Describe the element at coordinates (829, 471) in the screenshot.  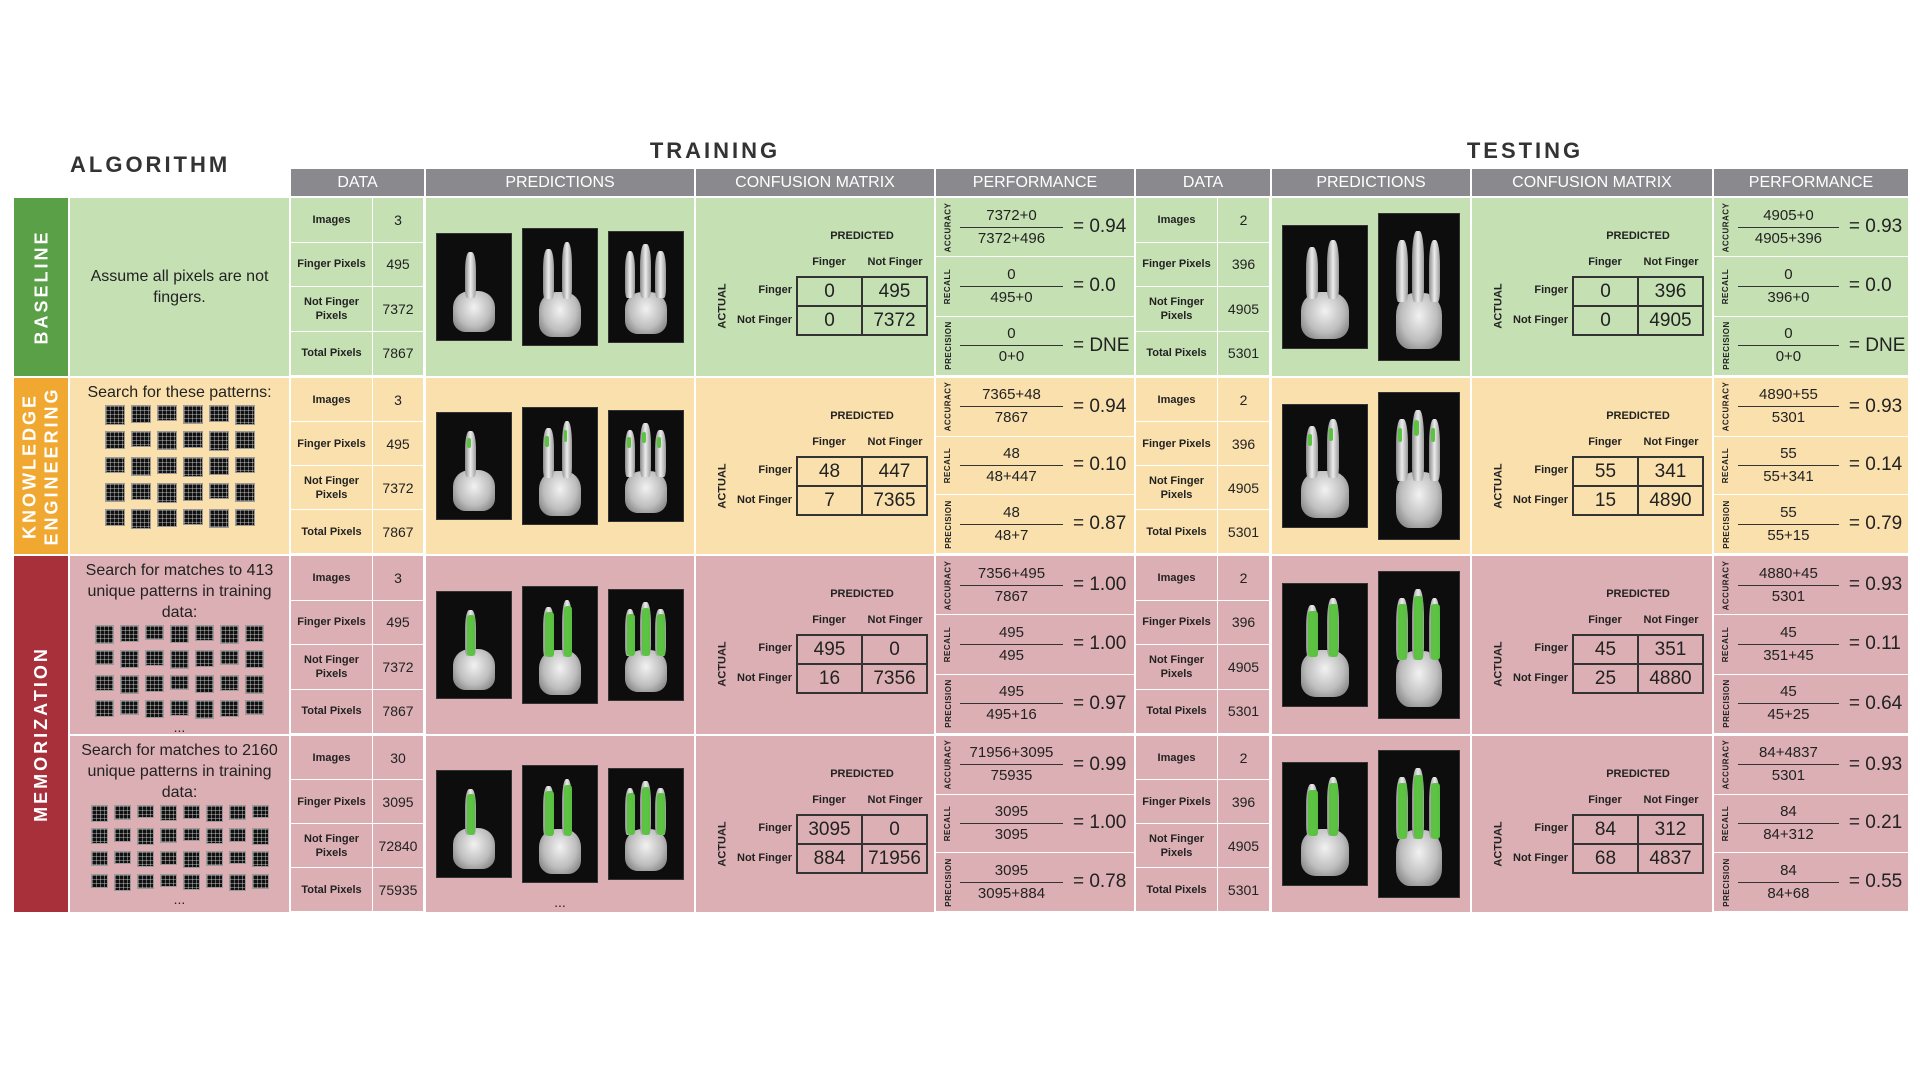
I see `cm-cell-tp: 48` at that location.